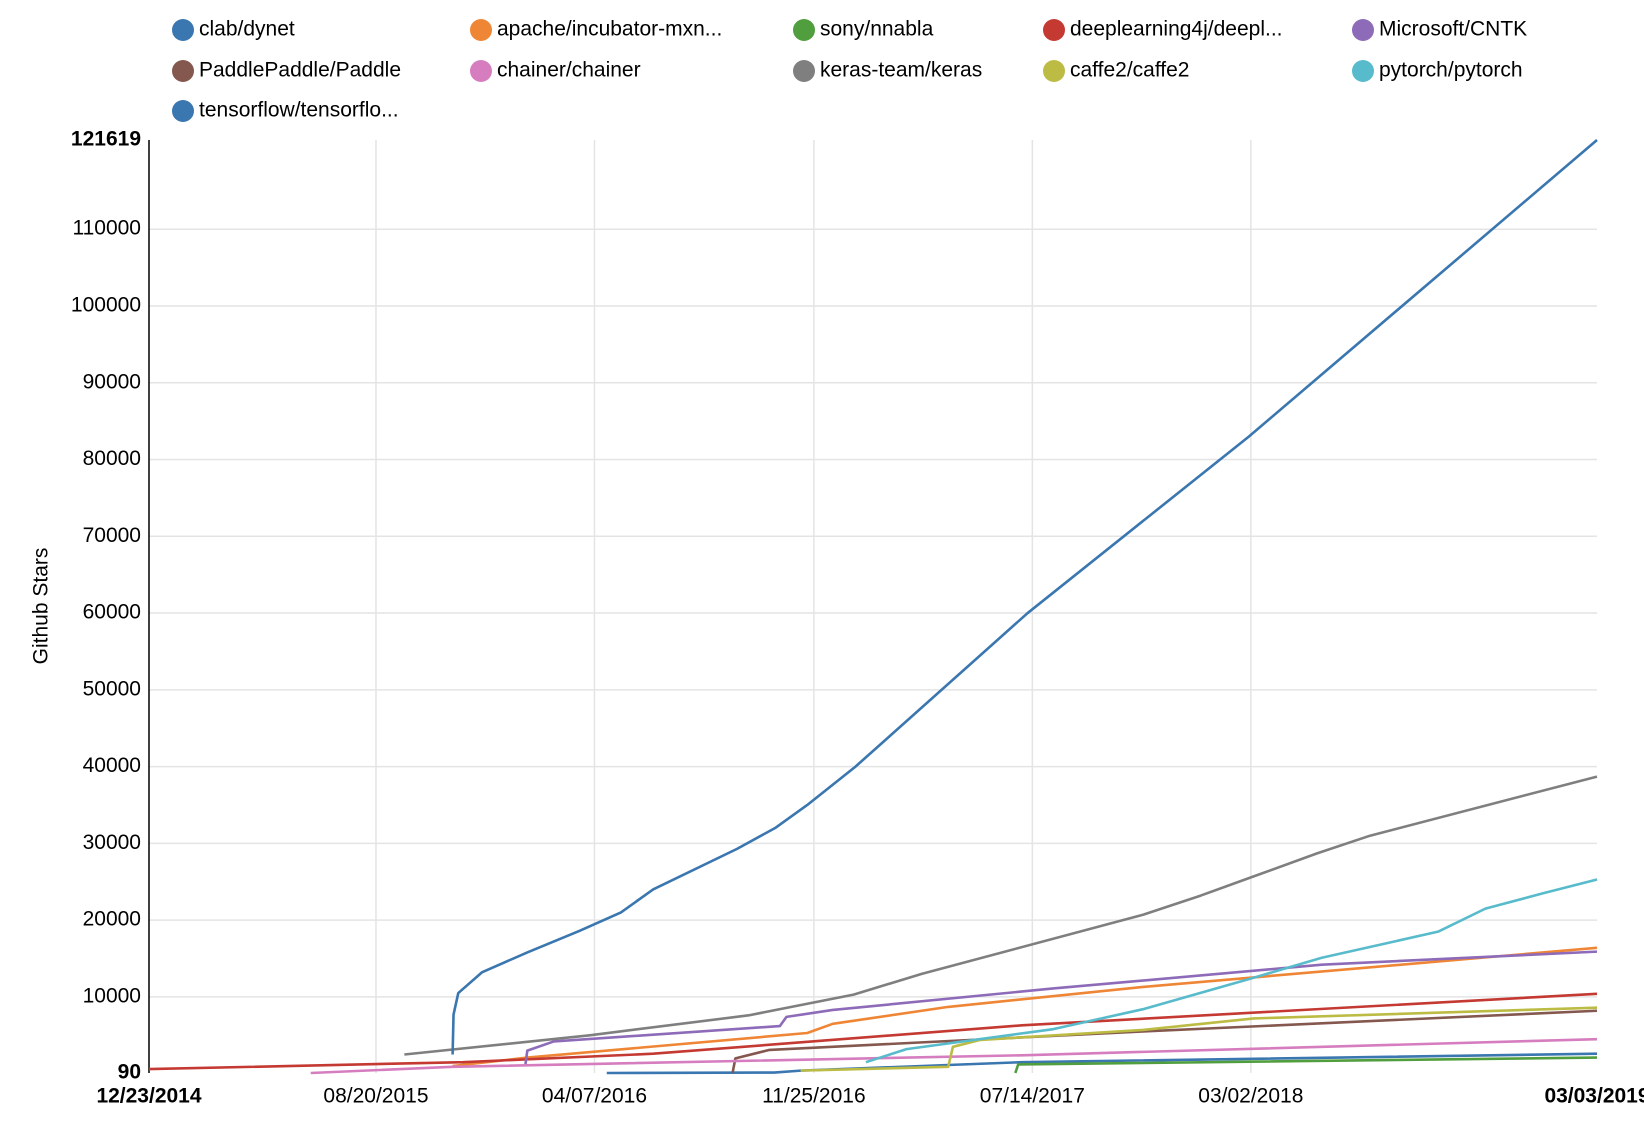 Image resolution: width=1644 pixels, height=1144 pixels. I want to click on legend-item: sony/nnabla, so click(863, 29).